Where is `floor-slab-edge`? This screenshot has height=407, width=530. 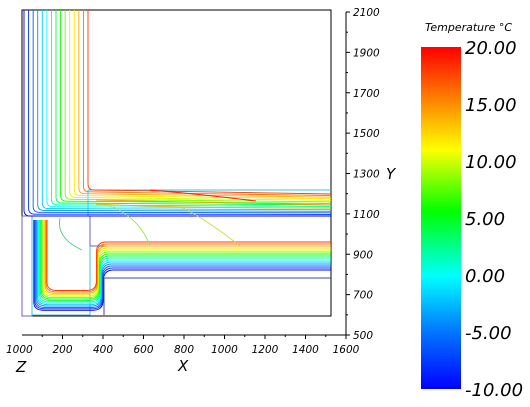 floor-slab-edge is located at coordinates (210, 231).